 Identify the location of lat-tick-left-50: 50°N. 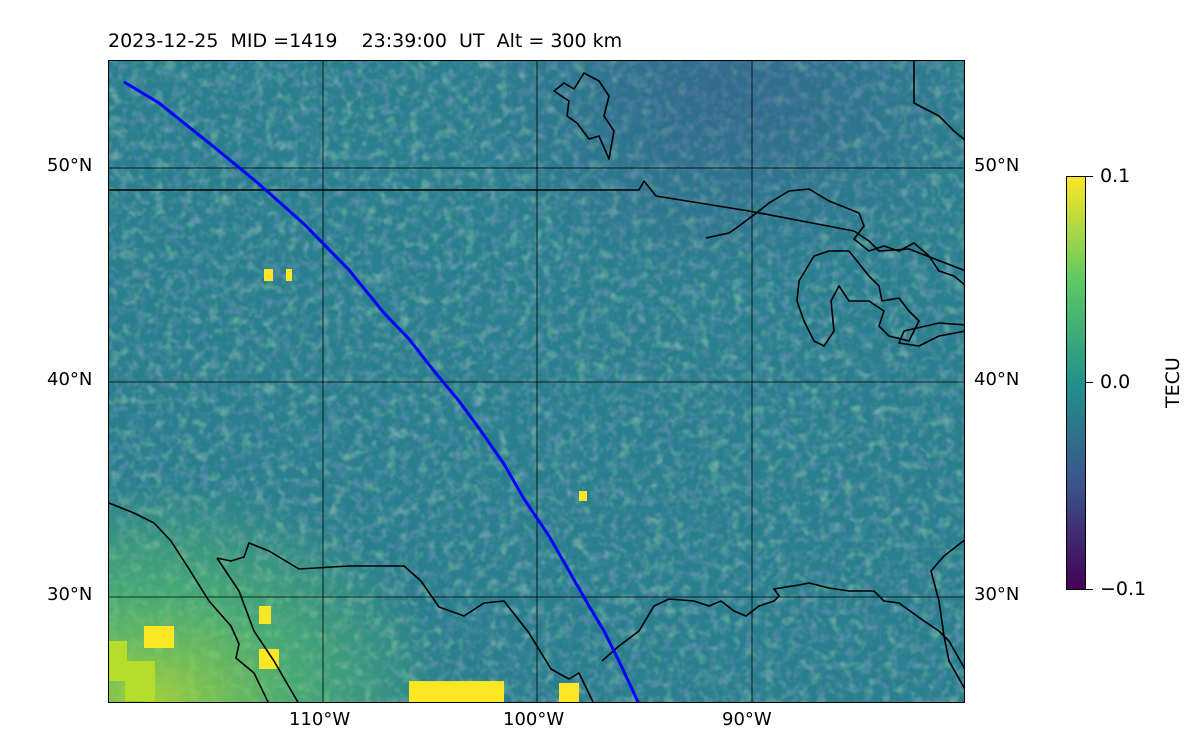
(70, 165).